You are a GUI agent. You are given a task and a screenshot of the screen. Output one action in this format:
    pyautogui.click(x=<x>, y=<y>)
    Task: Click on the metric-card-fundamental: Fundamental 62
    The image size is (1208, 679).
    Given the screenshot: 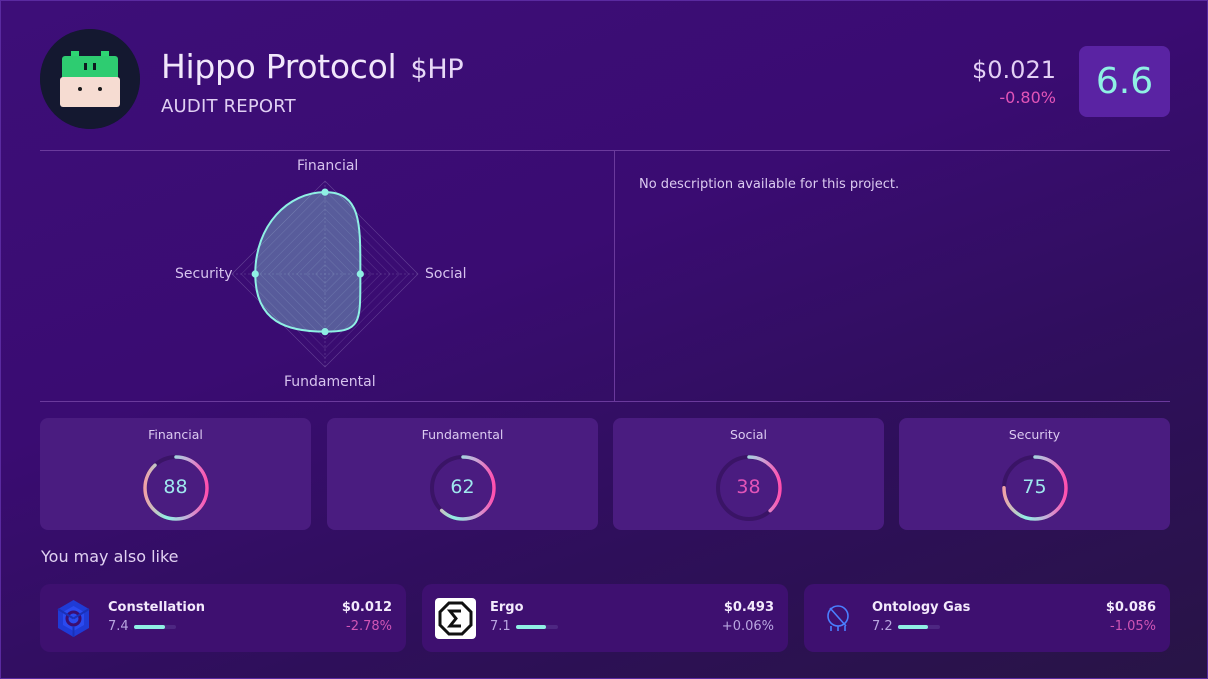 What is the action you would take?
    pyautogui.click(x=462, y=474)
    